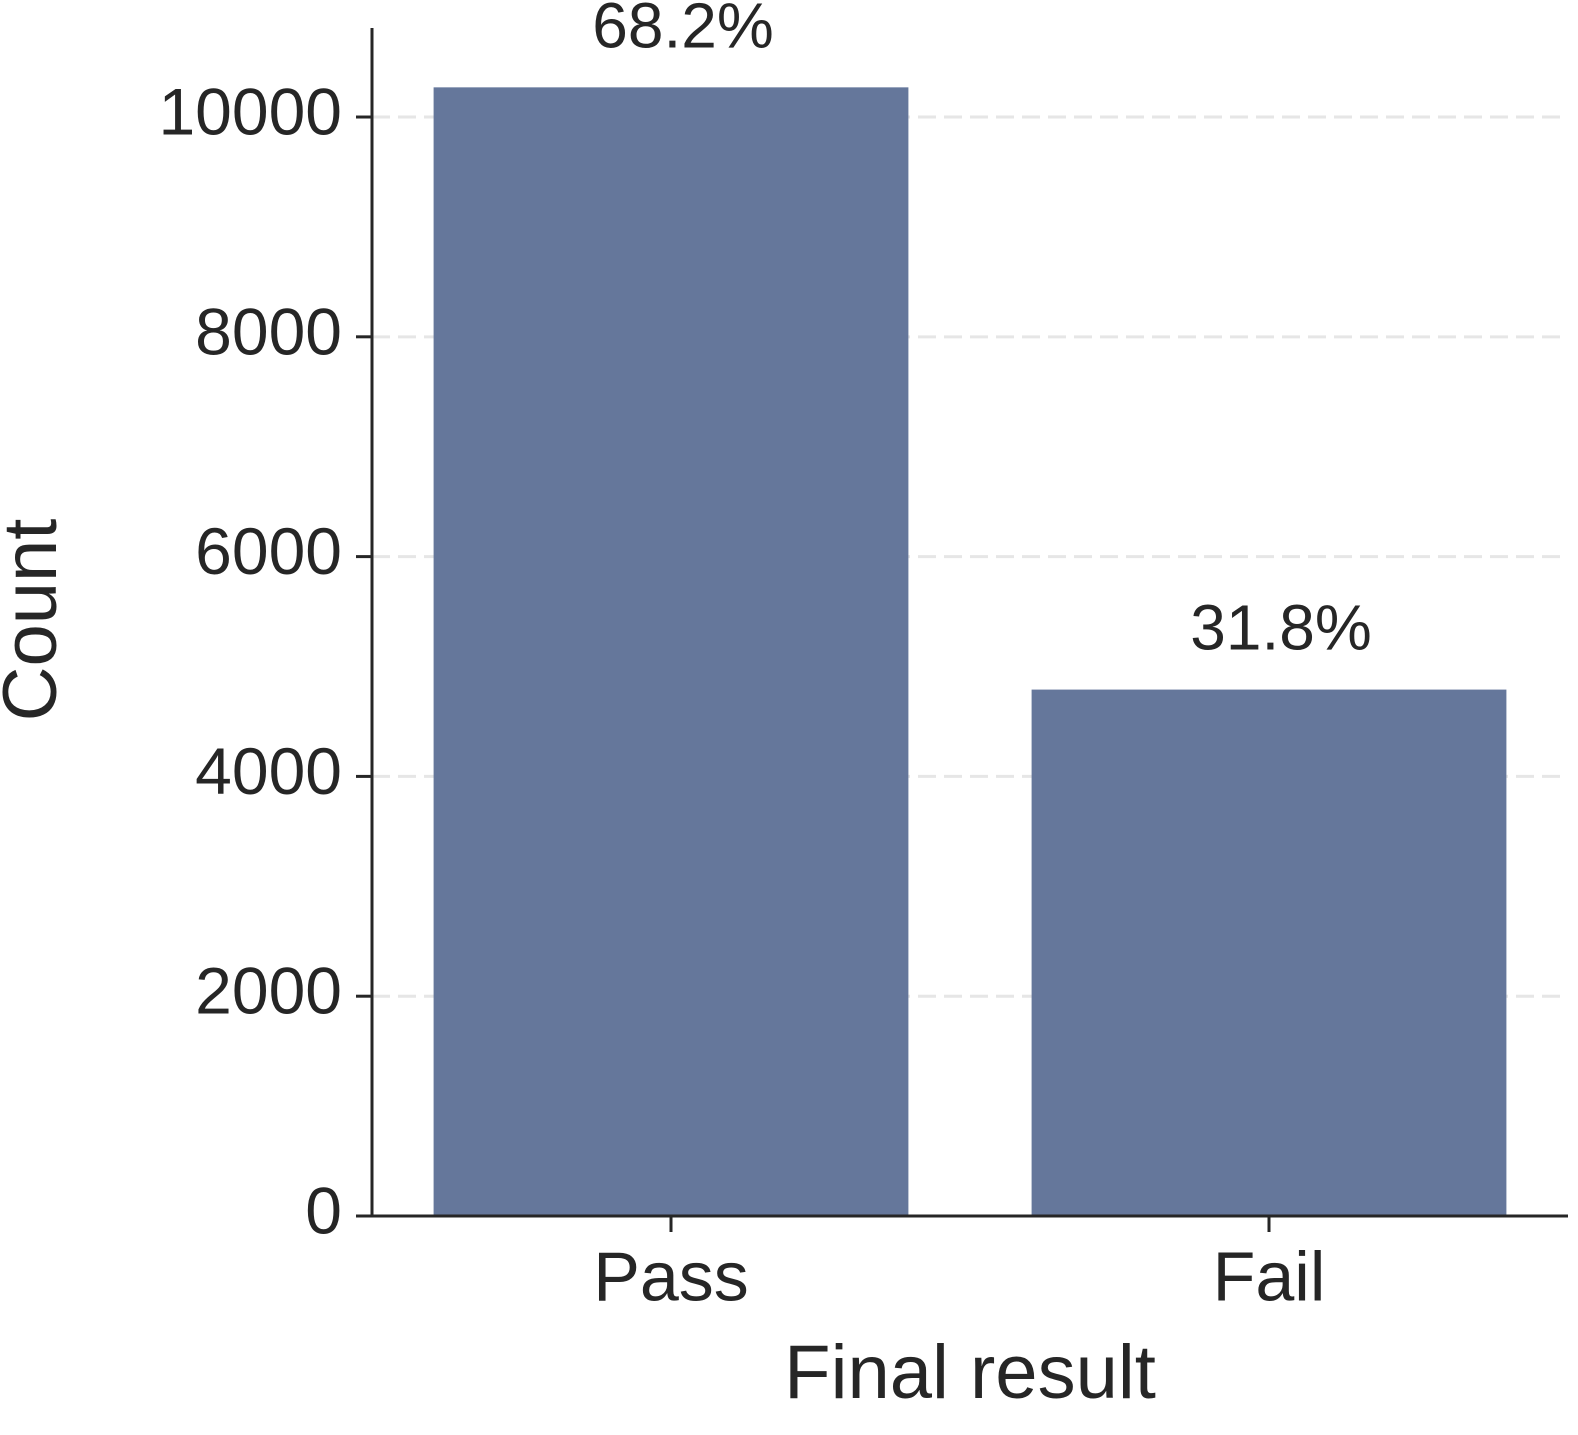 This screenshot has height=1435, width=1578. What do you see at coordinates (268, 551) in the screenshot?
I see `y-tick-label: 6000` at bounding box center [268, 551].